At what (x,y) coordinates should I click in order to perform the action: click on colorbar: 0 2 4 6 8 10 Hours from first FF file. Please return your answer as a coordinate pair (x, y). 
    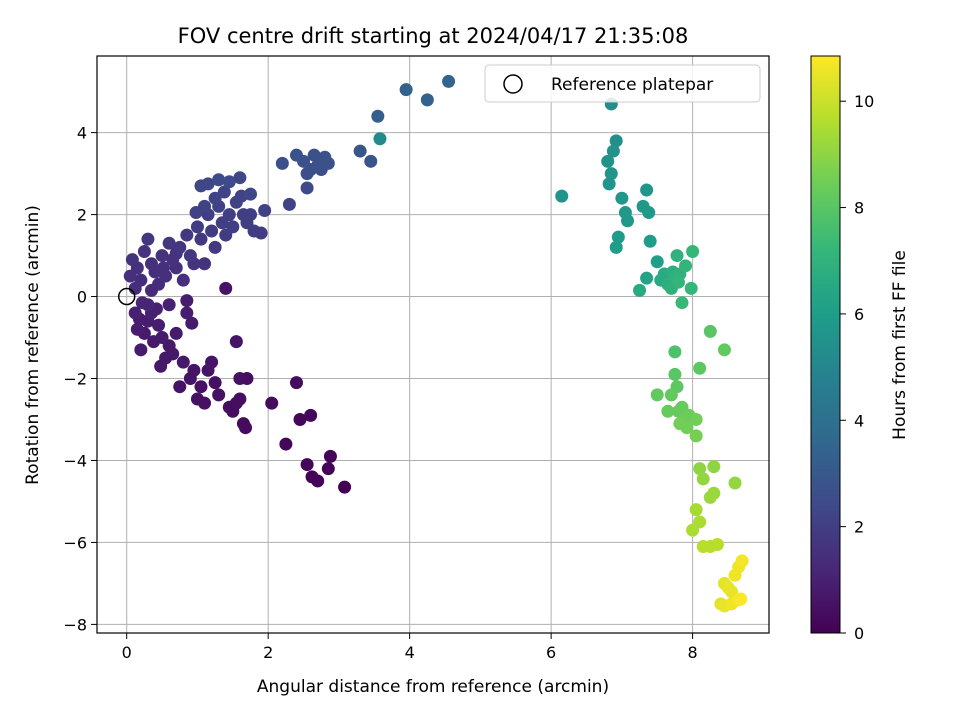
    Looking at the image, I should click on (860, 349).